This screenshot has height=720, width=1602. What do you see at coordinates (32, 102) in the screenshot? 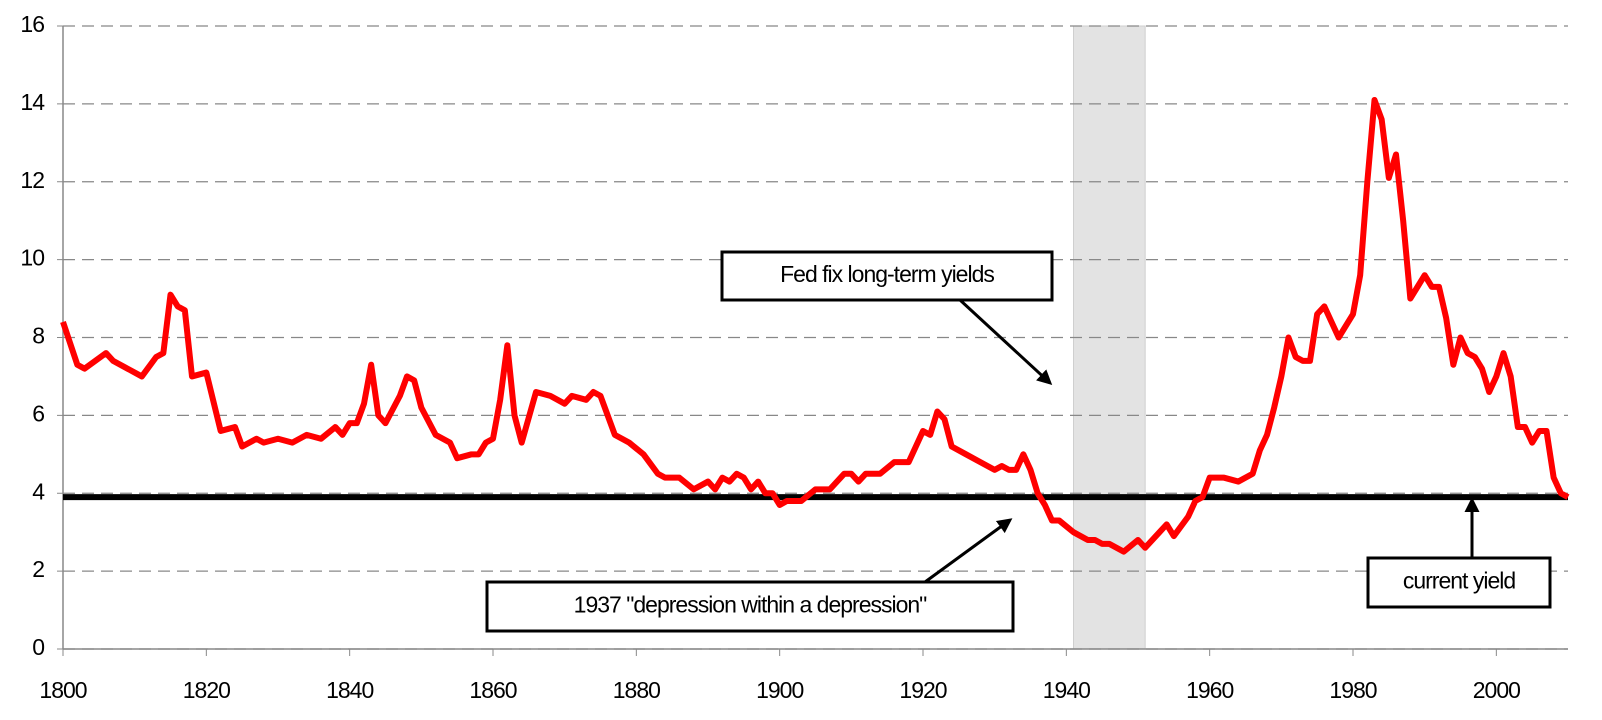
I see `y-tick-label: 14` at bounding box center [32, 102].